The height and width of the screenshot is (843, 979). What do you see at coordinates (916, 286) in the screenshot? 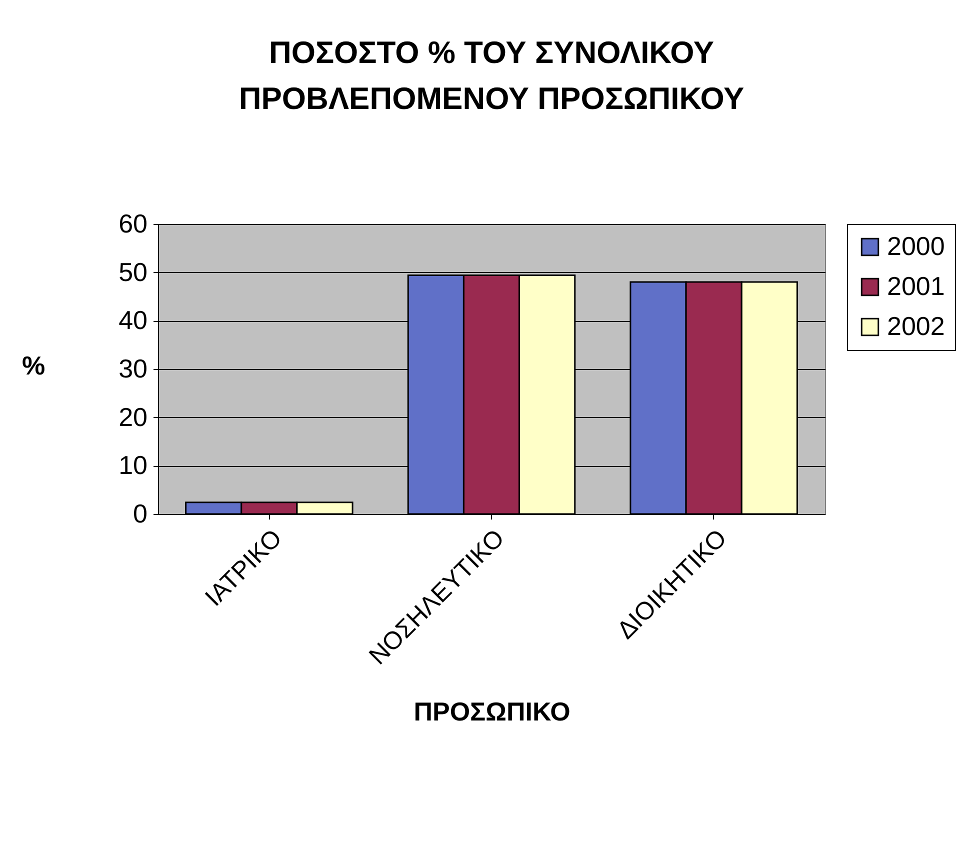
I see `legend-label: 2001` at bounding box center [916, 286].